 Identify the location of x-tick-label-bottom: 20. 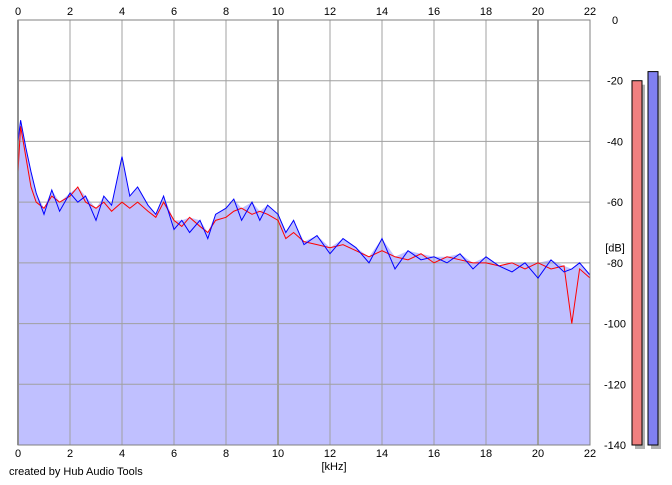
(538, 454).